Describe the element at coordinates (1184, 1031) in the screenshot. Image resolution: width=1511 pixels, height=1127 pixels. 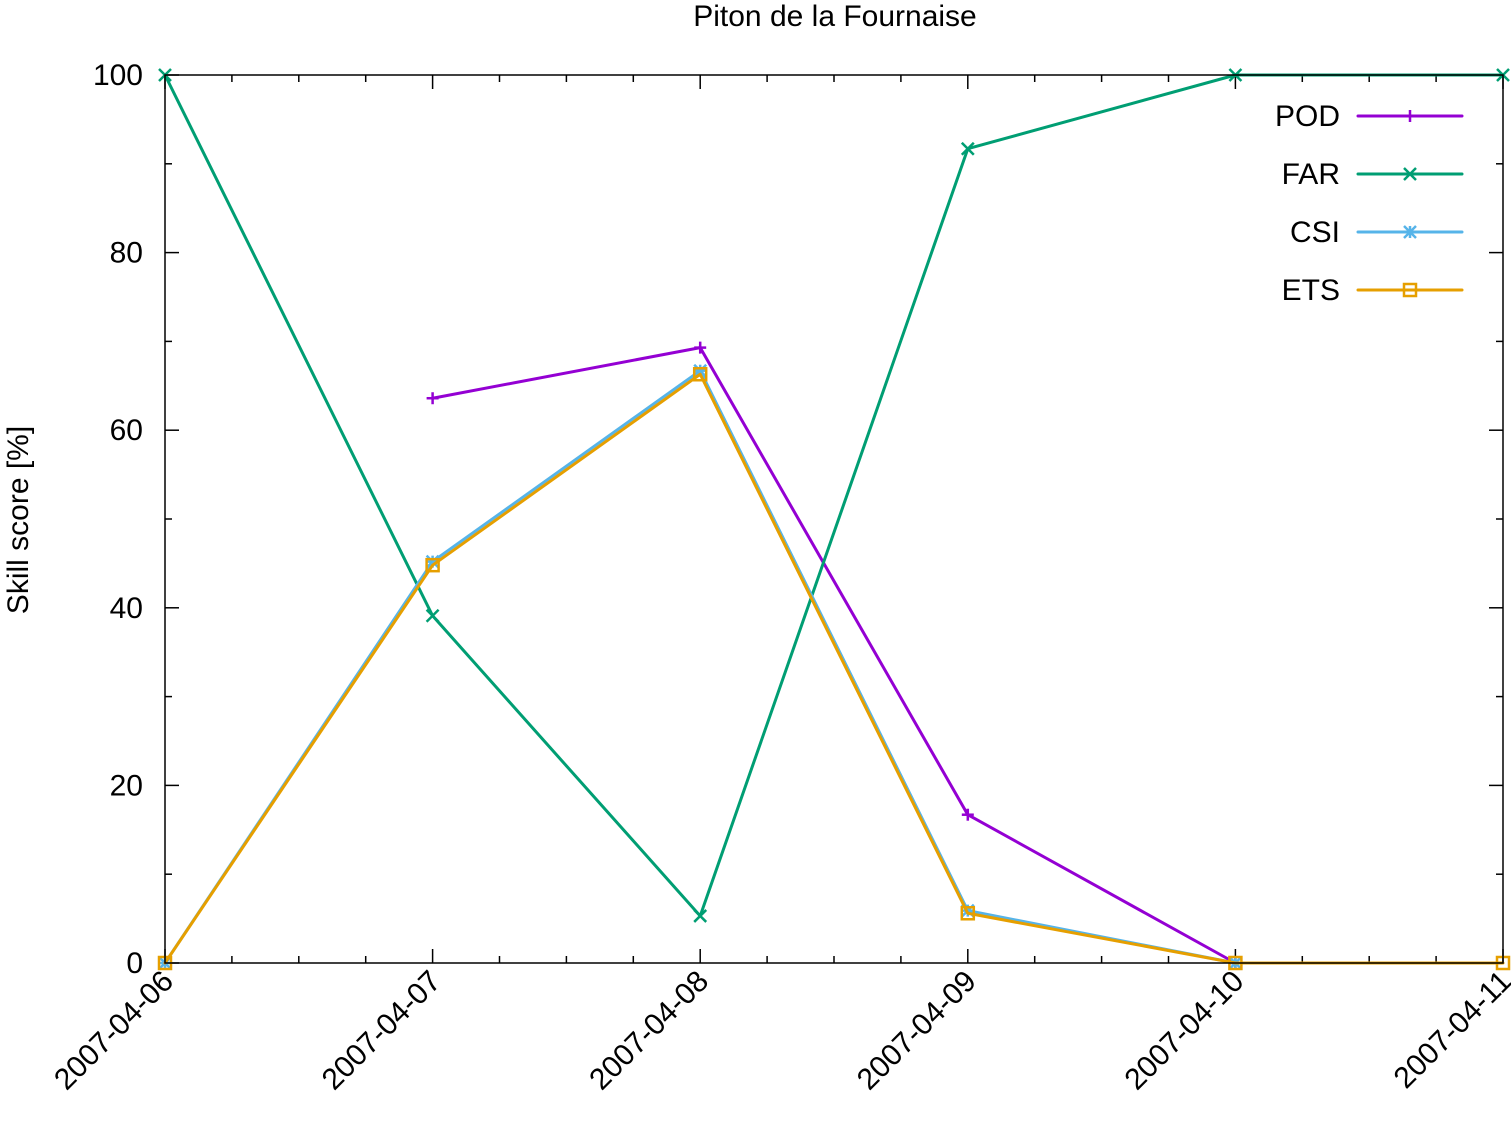
I see `x-tick-label: 2007-04-10` at that location.